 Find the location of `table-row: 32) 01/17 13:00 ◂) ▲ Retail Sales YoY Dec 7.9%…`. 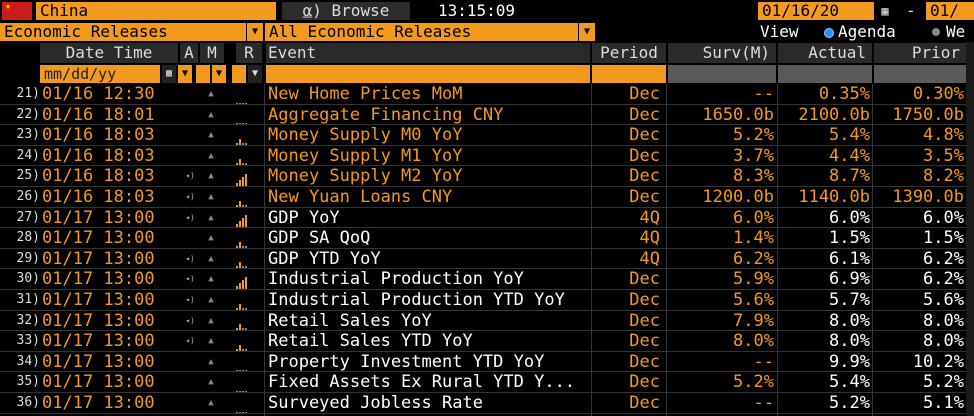

table-row: 32) 01/17 13:00 ◂) ▲ Retail Sales YoY Dec 7.9%… is located at coordinates (487, 321).